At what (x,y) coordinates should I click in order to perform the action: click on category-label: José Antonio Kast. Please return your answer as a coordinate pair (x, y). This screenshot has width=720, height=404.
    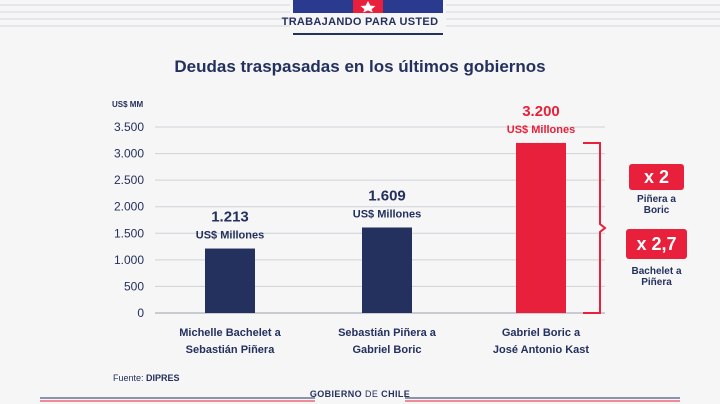
    Looking at the image, I should click on (541, 350).